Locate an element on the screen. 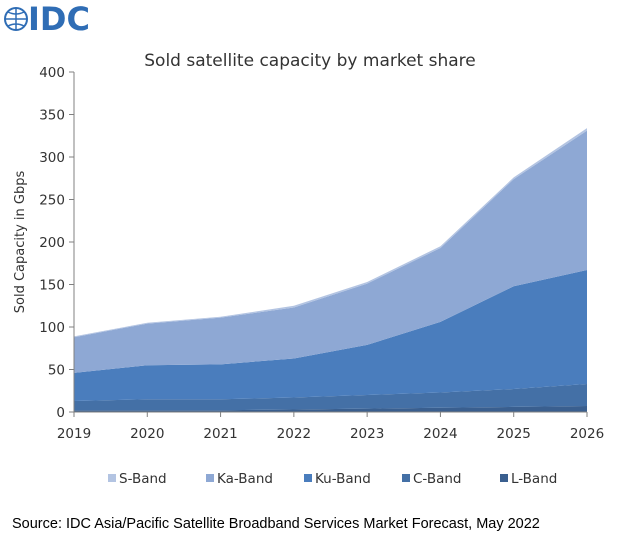  idc-globe-icon is located at coordinates (16, 19).